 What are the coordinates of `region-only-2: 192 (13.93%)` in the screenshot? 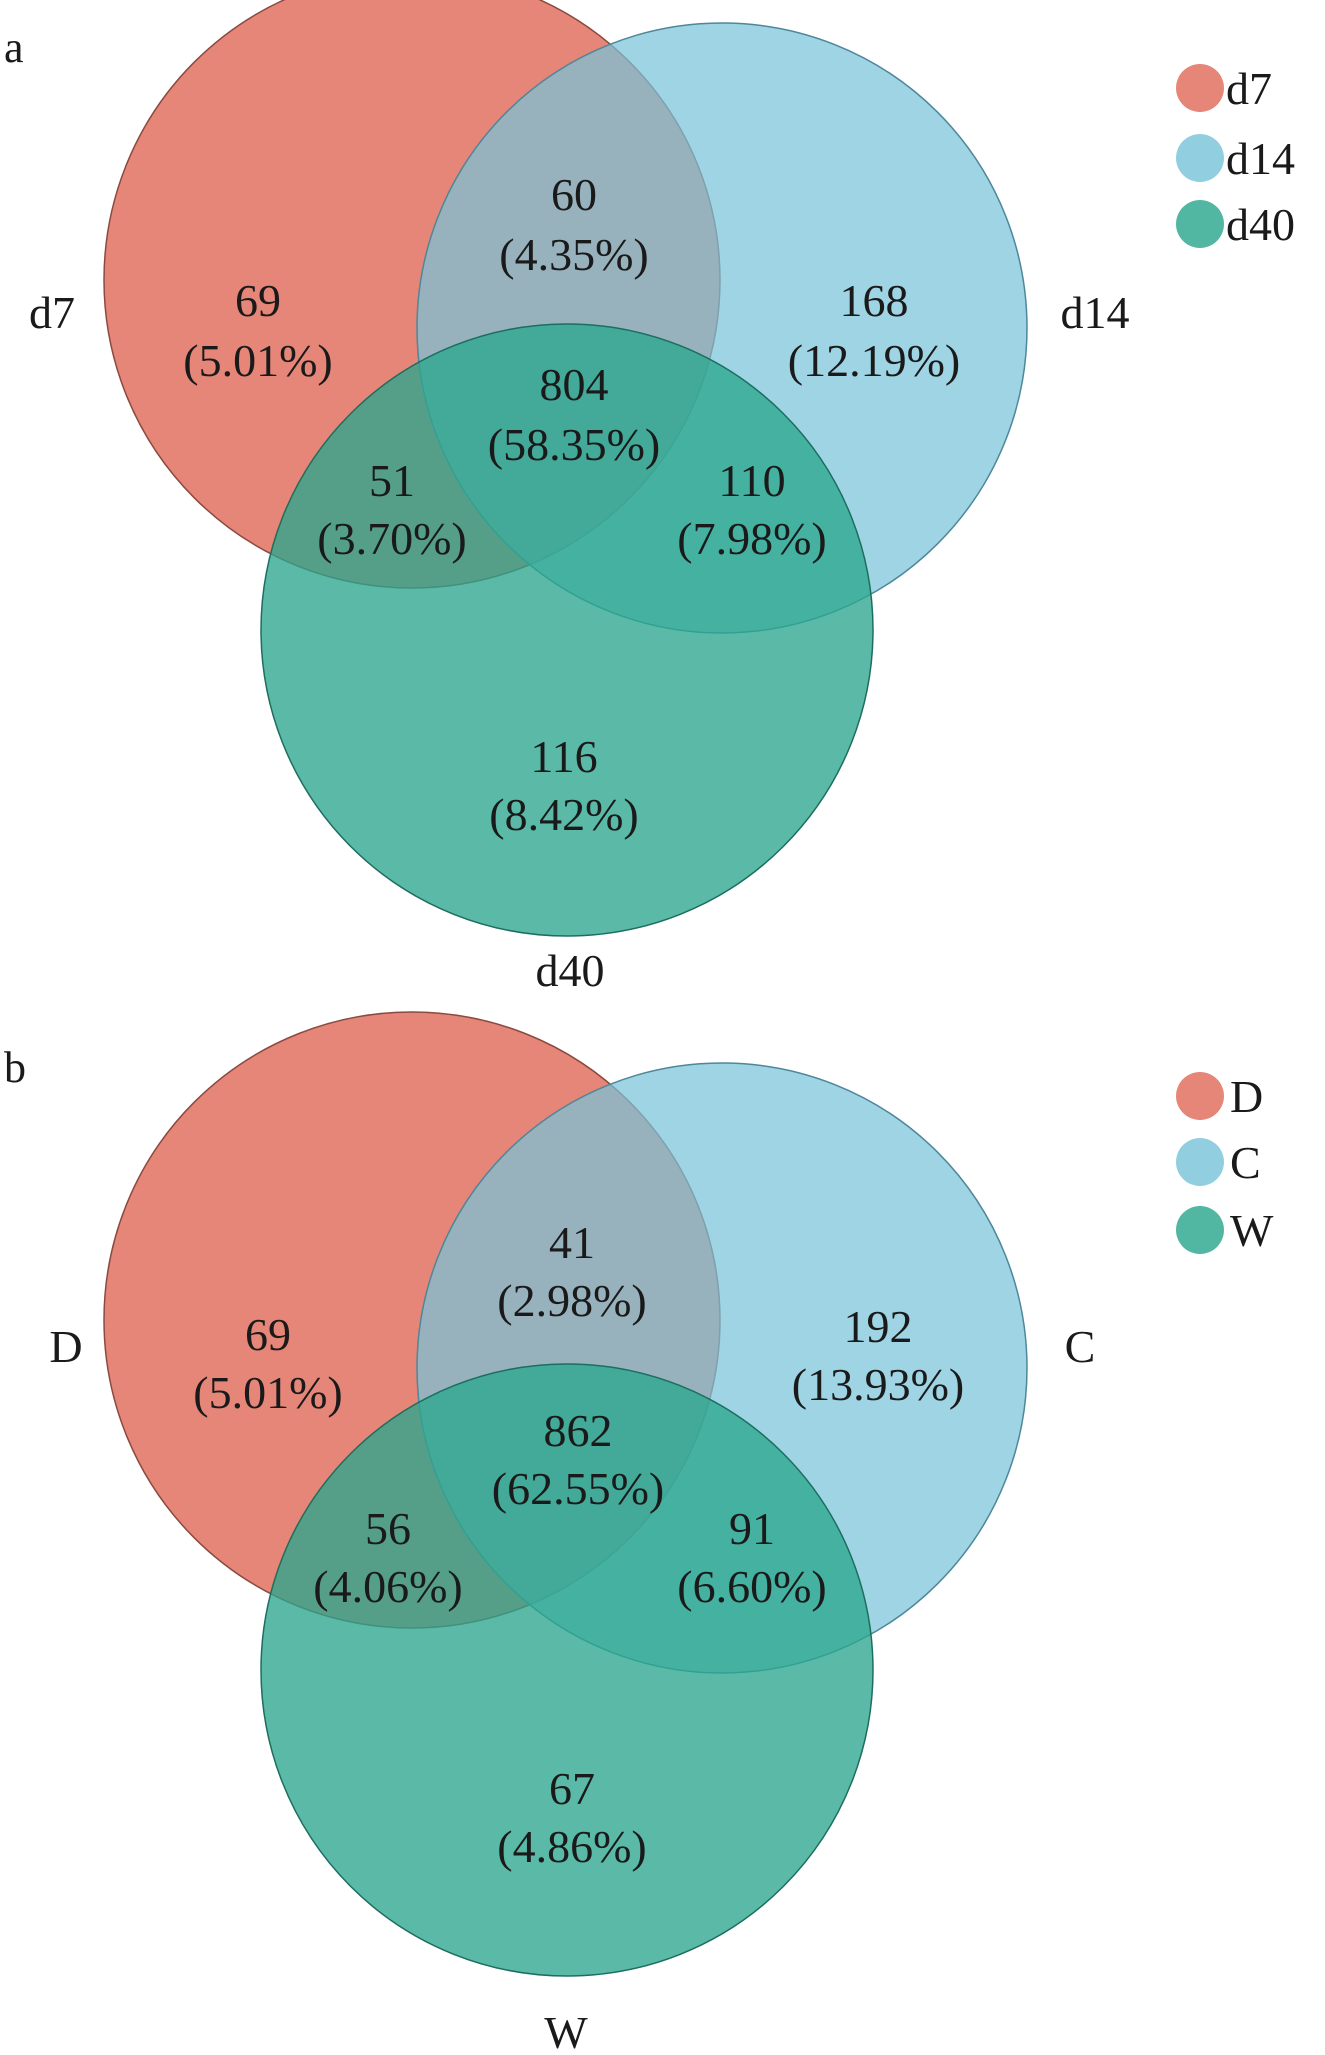 It's located at (878, 1355).